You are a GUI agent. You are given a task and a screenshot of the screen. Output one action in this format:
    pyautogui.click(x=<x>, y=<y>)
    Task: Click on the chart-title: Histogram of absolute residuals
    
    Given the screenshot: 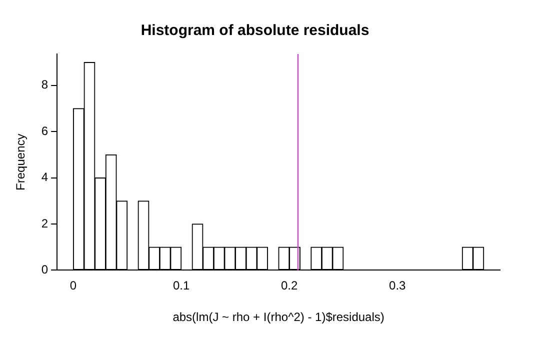 What is the action you would take?
    pyautogui.click(x=255, y=31)
    